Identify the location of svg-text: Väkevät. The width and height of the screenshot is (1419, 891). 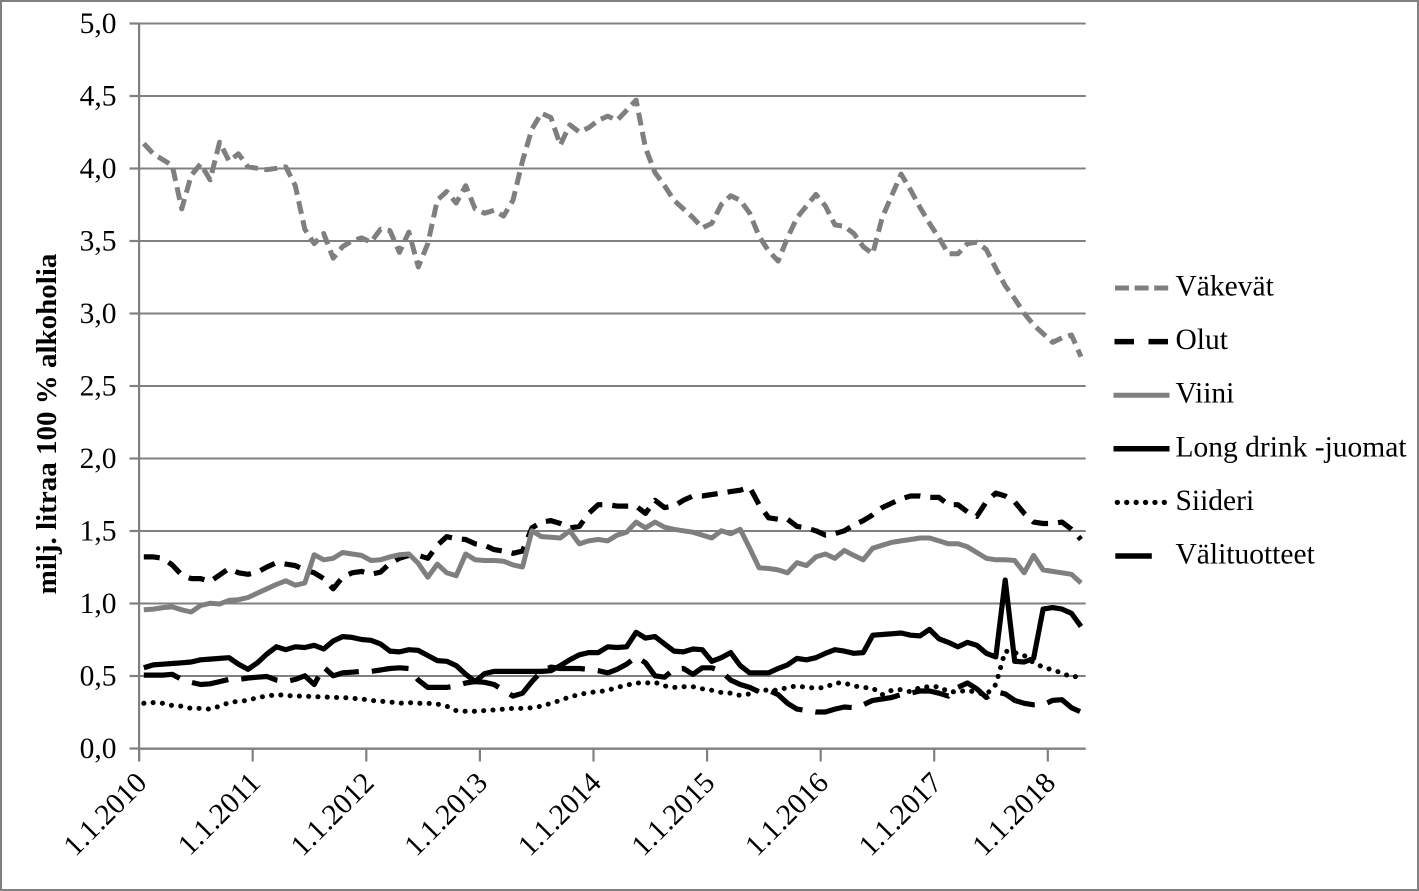
(1225, 287).